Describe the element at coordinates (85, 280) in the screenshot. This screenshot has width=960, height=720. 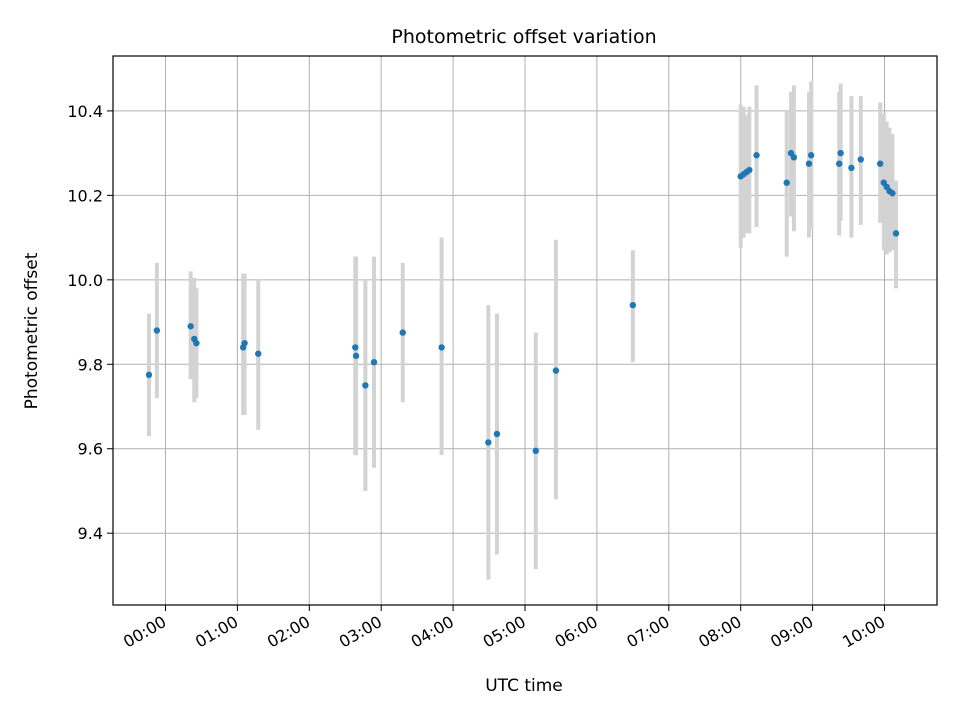
I see `y-tick-label: 10.0` at that location.